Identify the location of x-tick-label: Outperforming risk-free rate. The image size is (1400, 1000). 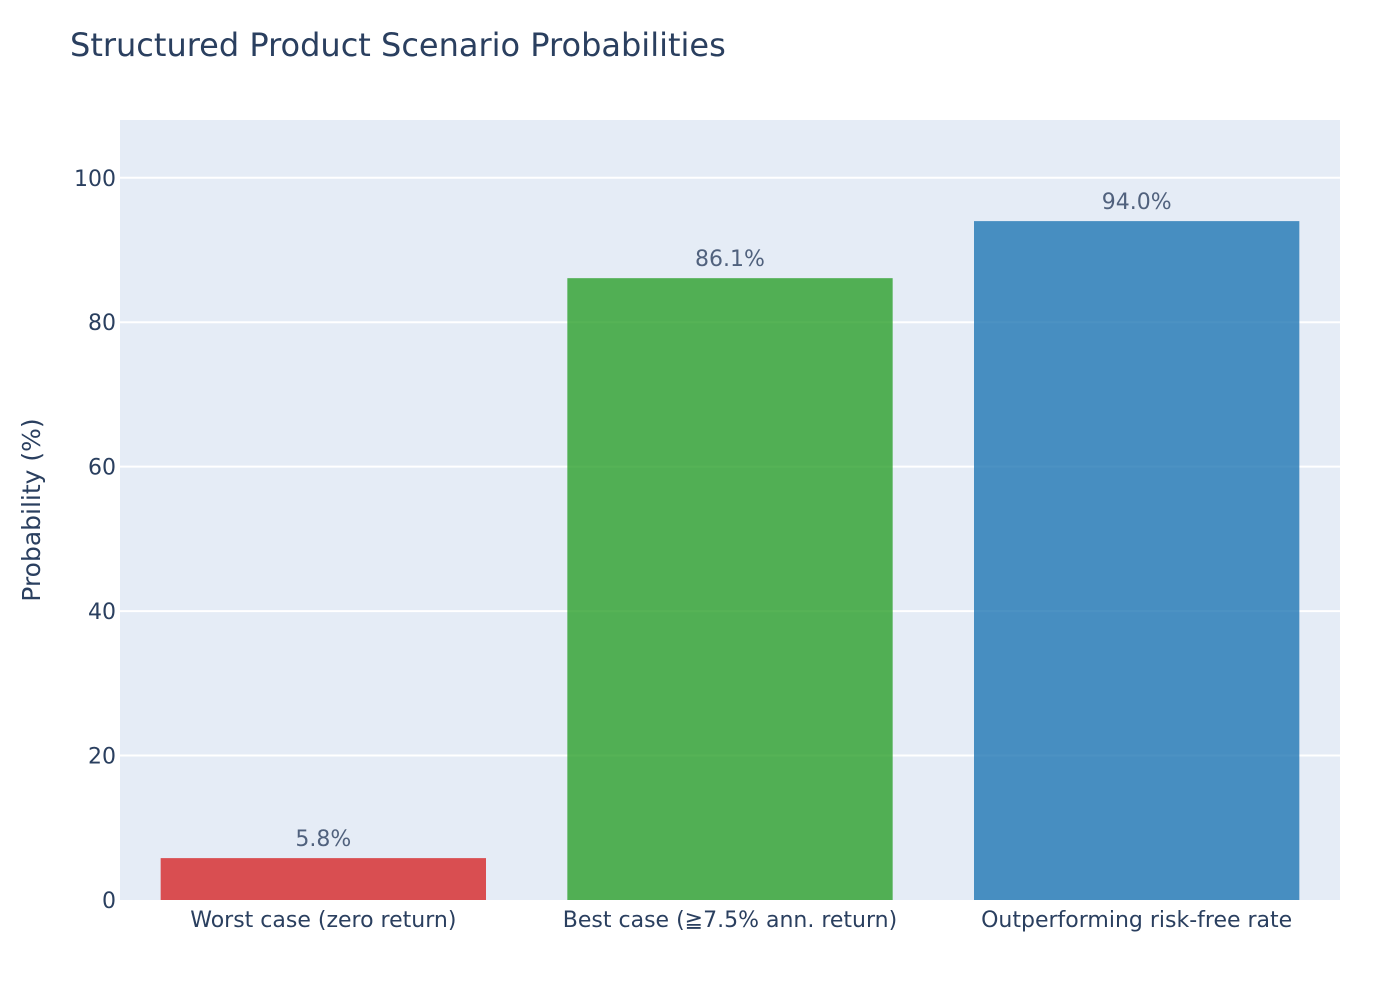
(1136, 920).